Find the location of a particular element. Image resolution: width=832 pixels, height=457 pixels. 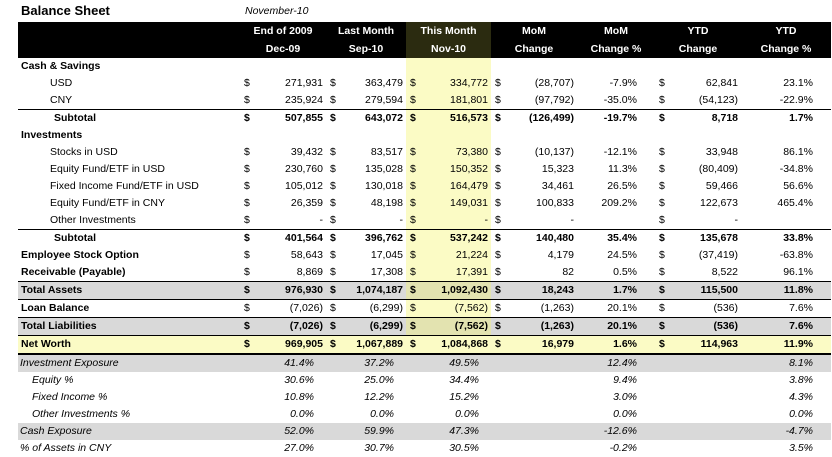

value-cell: $39,432 is located at coordinates (283, 152).